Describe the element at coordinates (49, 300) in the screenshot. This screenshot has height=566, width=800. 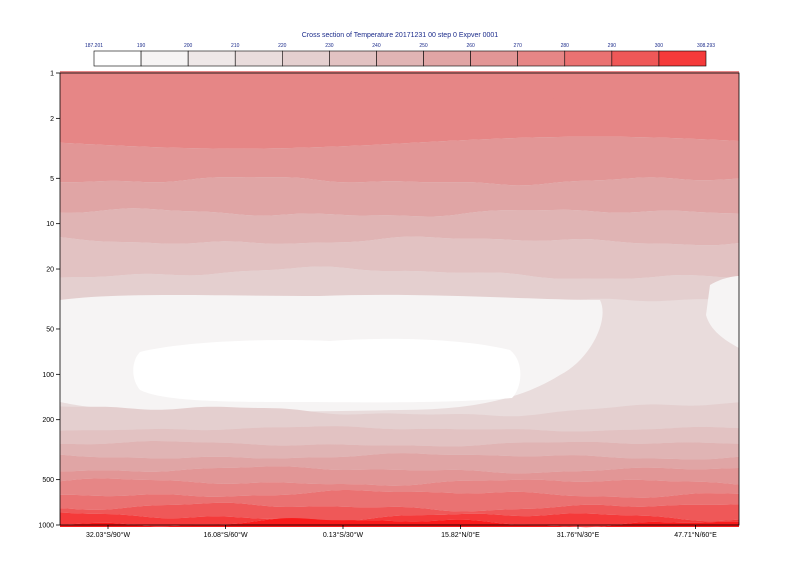
I see `y-axis: 1 2 5 10 20 50 100 200 500 1000` at that location.